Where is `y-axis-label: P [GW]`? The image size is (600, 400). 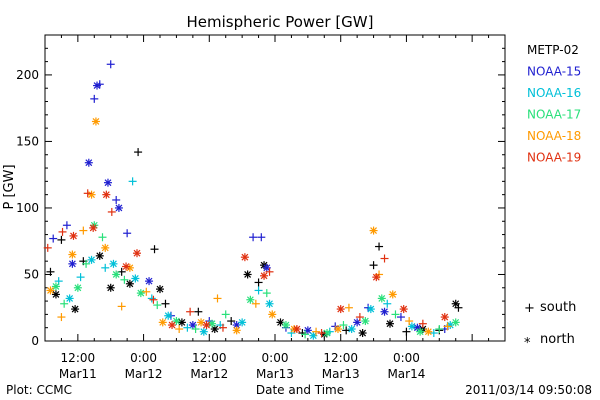 y-axis-label: P [GW] is located at coordinates (9, 186).